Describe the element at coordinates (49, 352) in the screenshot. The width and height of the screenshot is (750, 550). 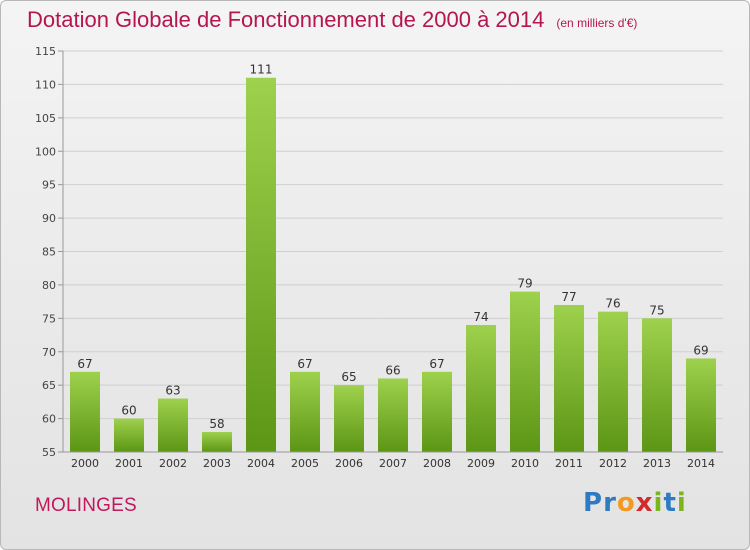
I see `y-tick-label: 70` at that location.